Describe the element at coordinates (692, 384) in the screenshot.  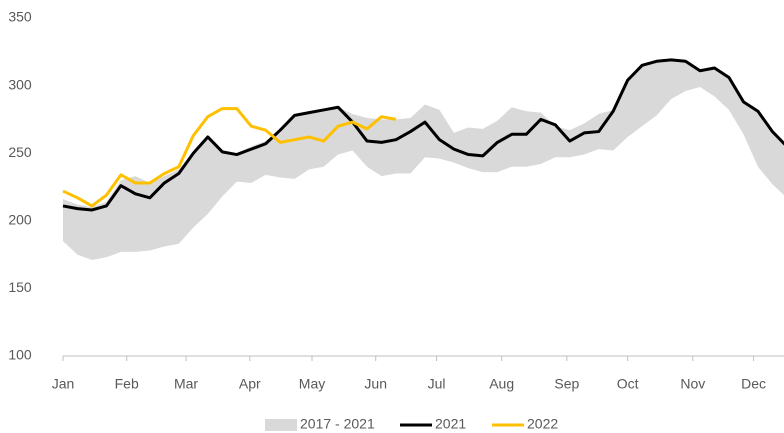
I see `x-tick-label: Nov` at that location.